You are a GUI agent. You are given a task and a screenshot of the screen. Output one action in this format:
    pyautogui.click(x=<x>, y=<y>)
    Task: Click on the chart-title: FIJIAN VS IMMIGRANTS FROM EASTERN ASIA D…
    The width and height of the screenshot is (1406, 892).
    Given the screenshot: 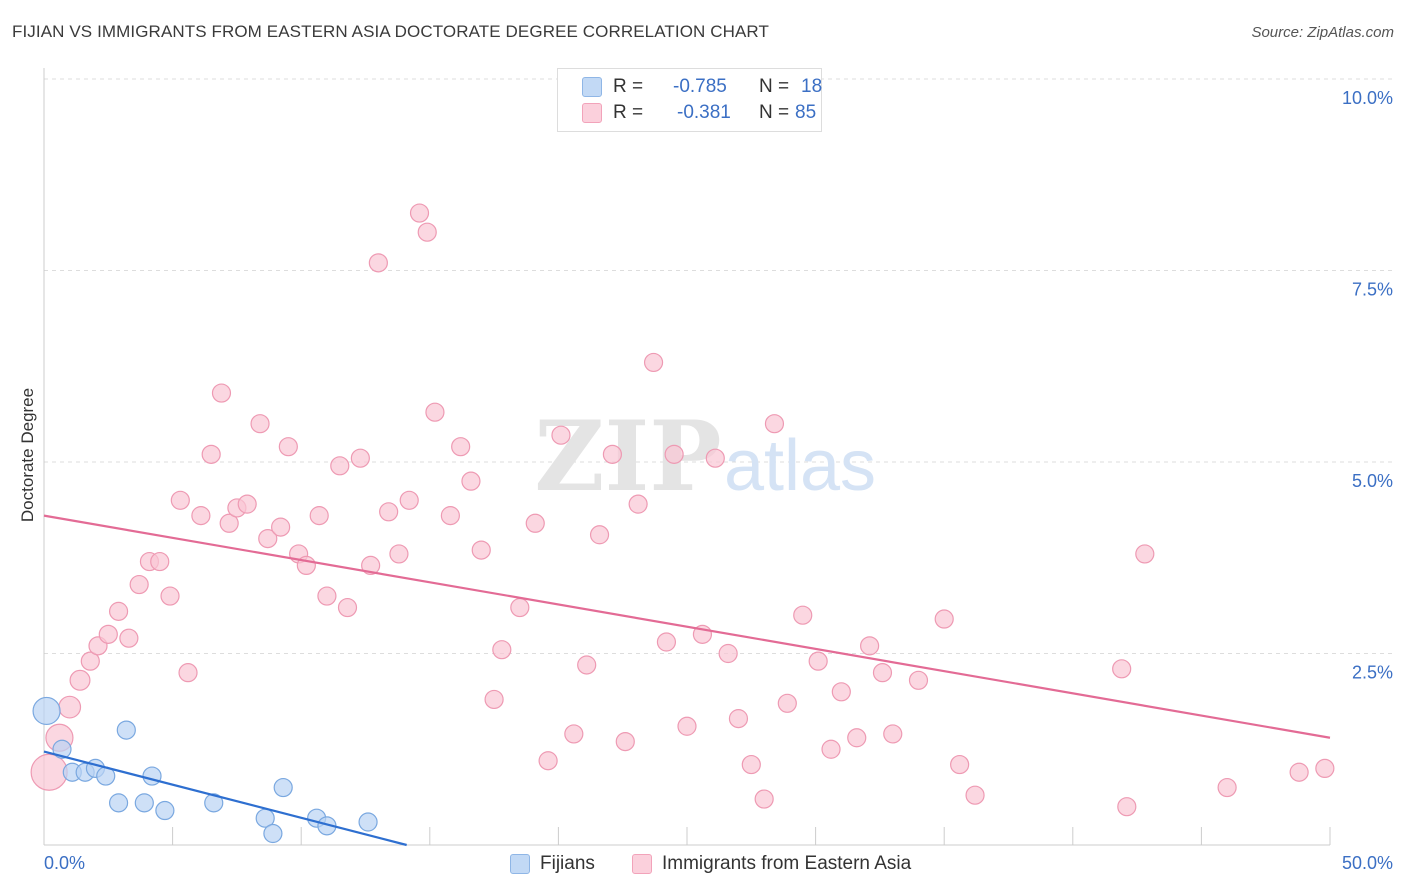 What is the action you would take?
    pyautogui.click(x=390, y=31)
    